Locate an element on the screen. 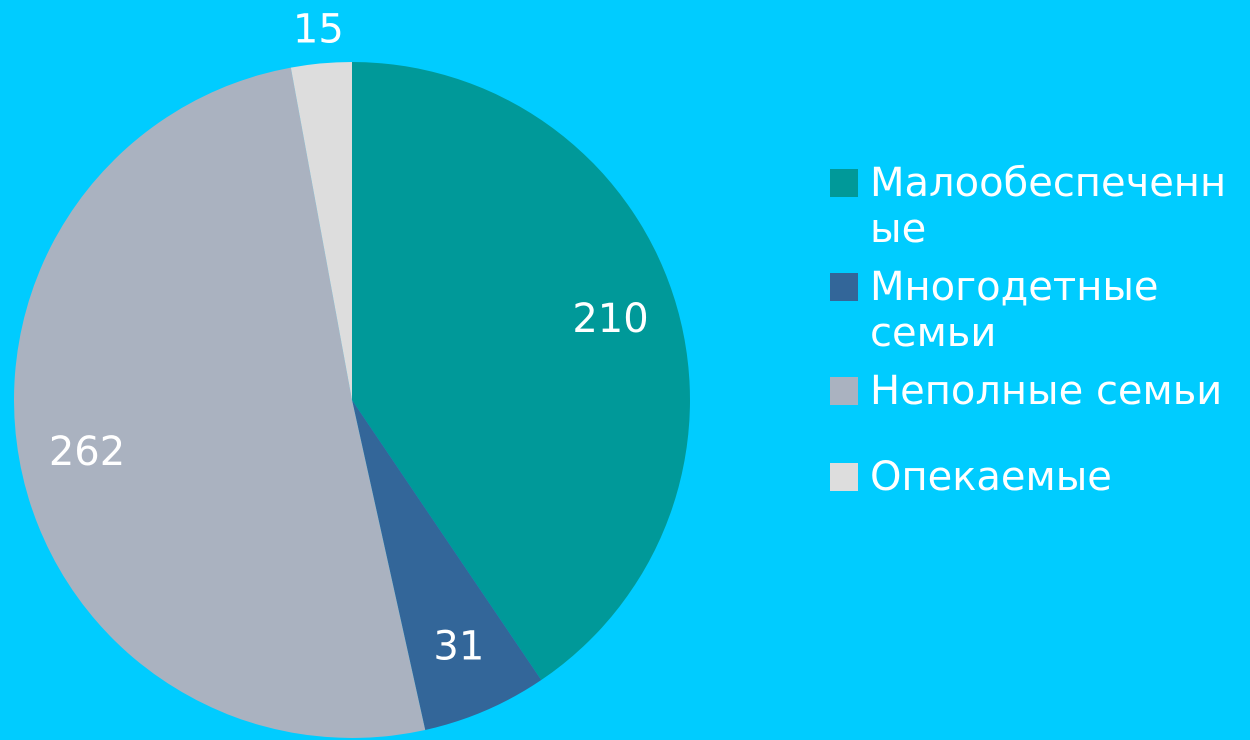  data-label: 262 is located at coordinates (87, 452).